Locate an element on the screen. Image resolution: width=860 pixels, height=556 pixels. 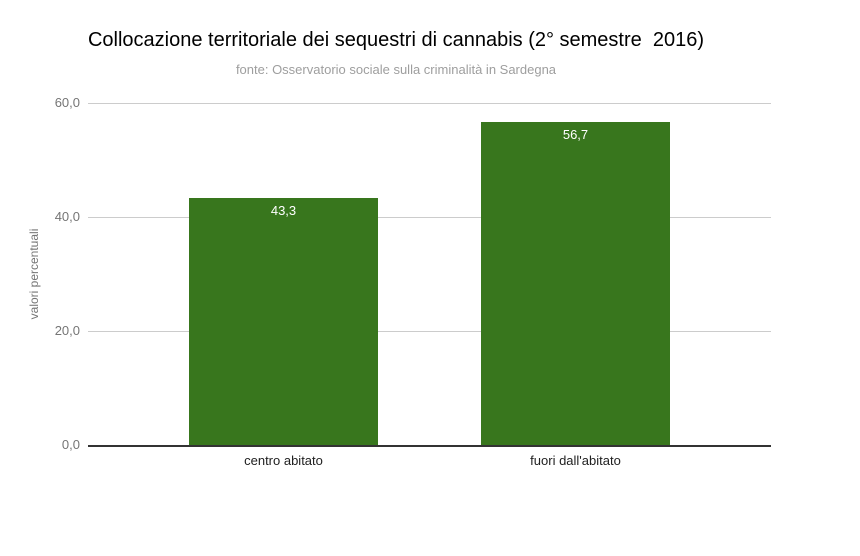
y-tick-label: 0,0 is located at coordinates (70, 444).